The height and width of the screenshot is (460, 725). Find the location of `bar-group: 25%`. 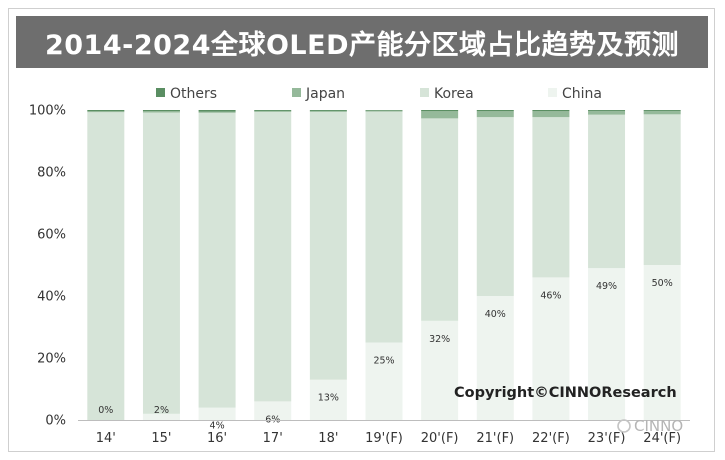

bar-group: 25% is located at coordinates (384, 265).